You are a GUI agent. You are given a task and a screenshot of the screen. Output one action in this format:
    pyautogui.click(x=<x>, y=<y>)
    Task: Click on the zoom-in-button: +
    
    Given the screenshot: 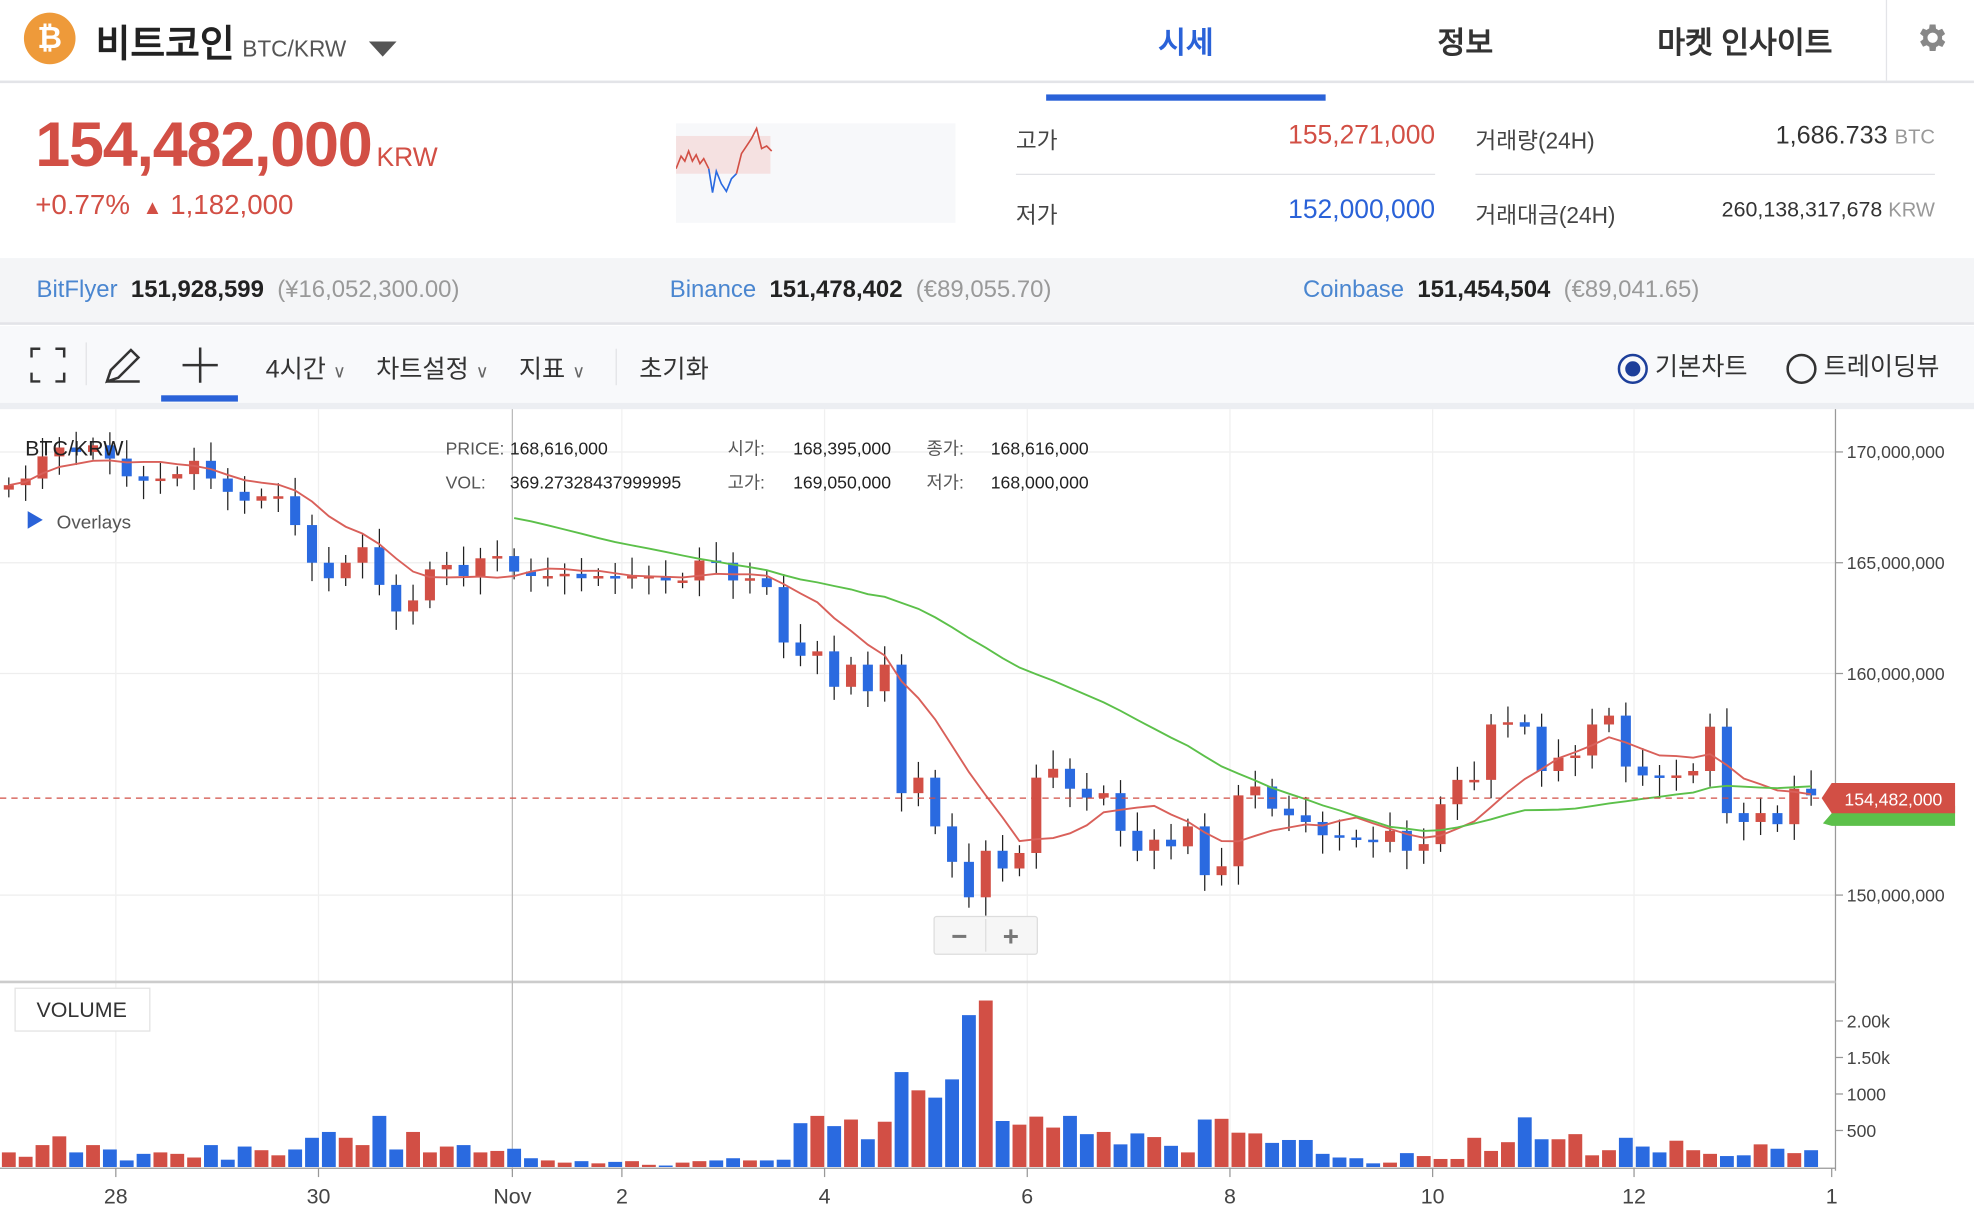 What is the action you would take?
    pyautogui.click(x=1011, y=935)
    